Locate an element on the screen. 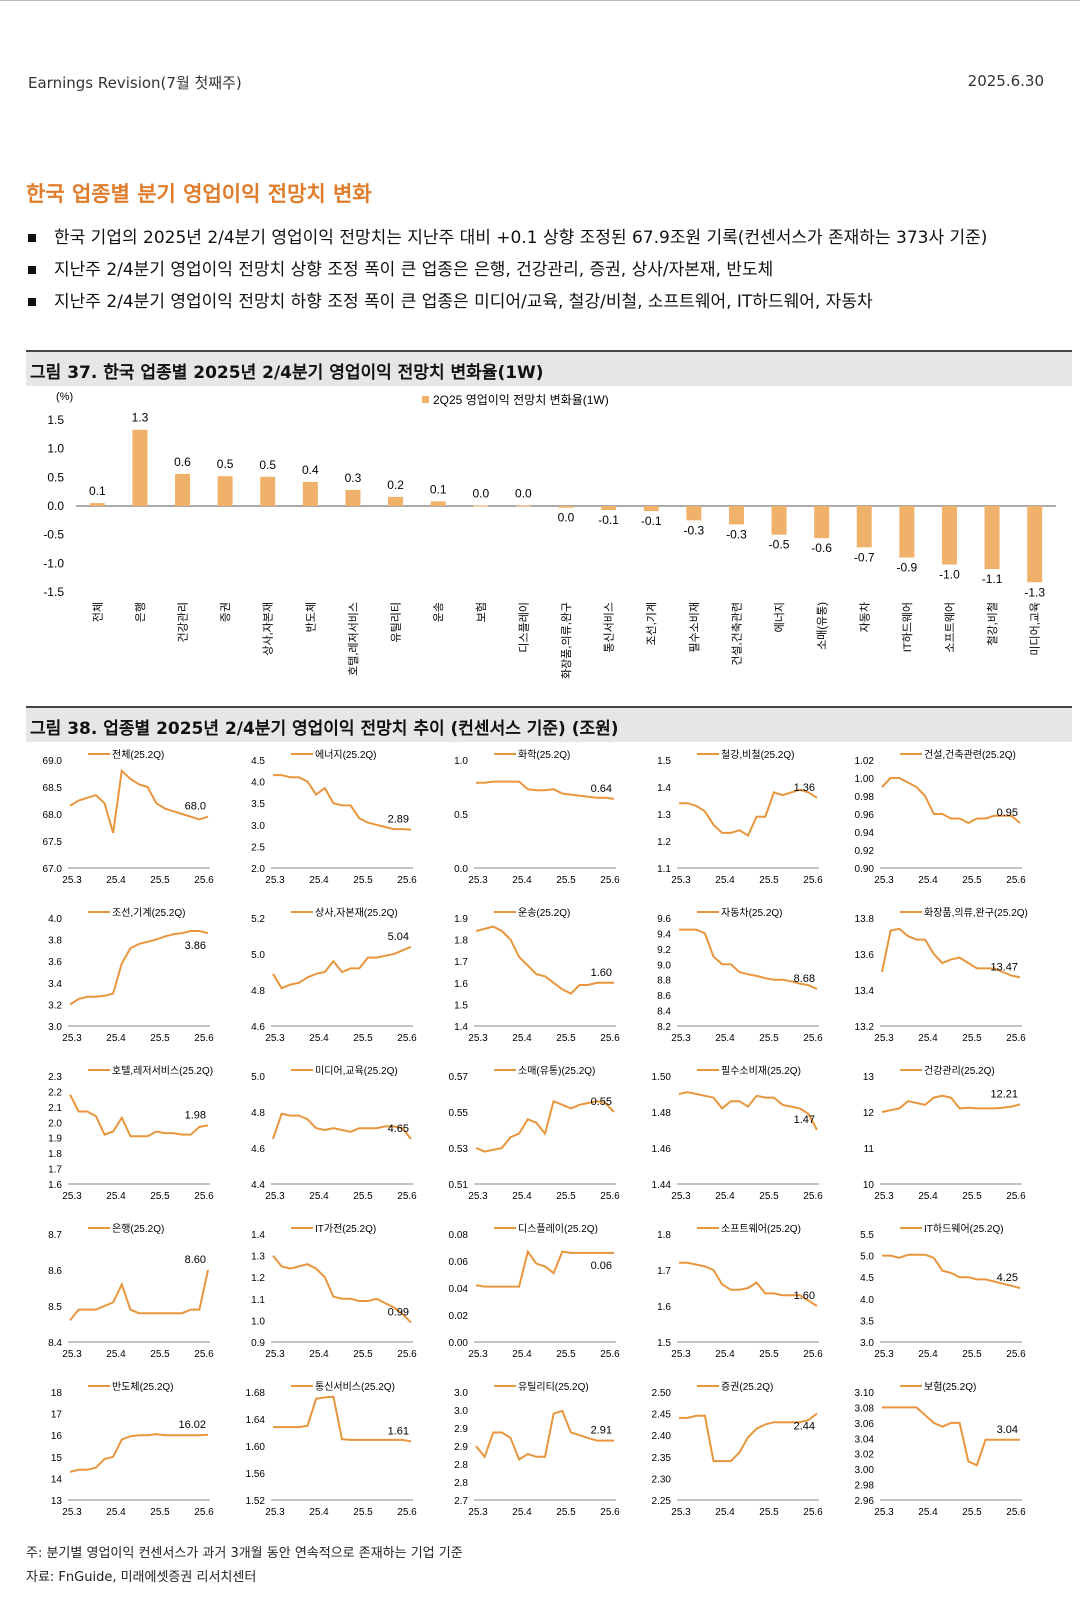  panel-y-tick-label: 0.9 is located at coordinates (258, 1343).